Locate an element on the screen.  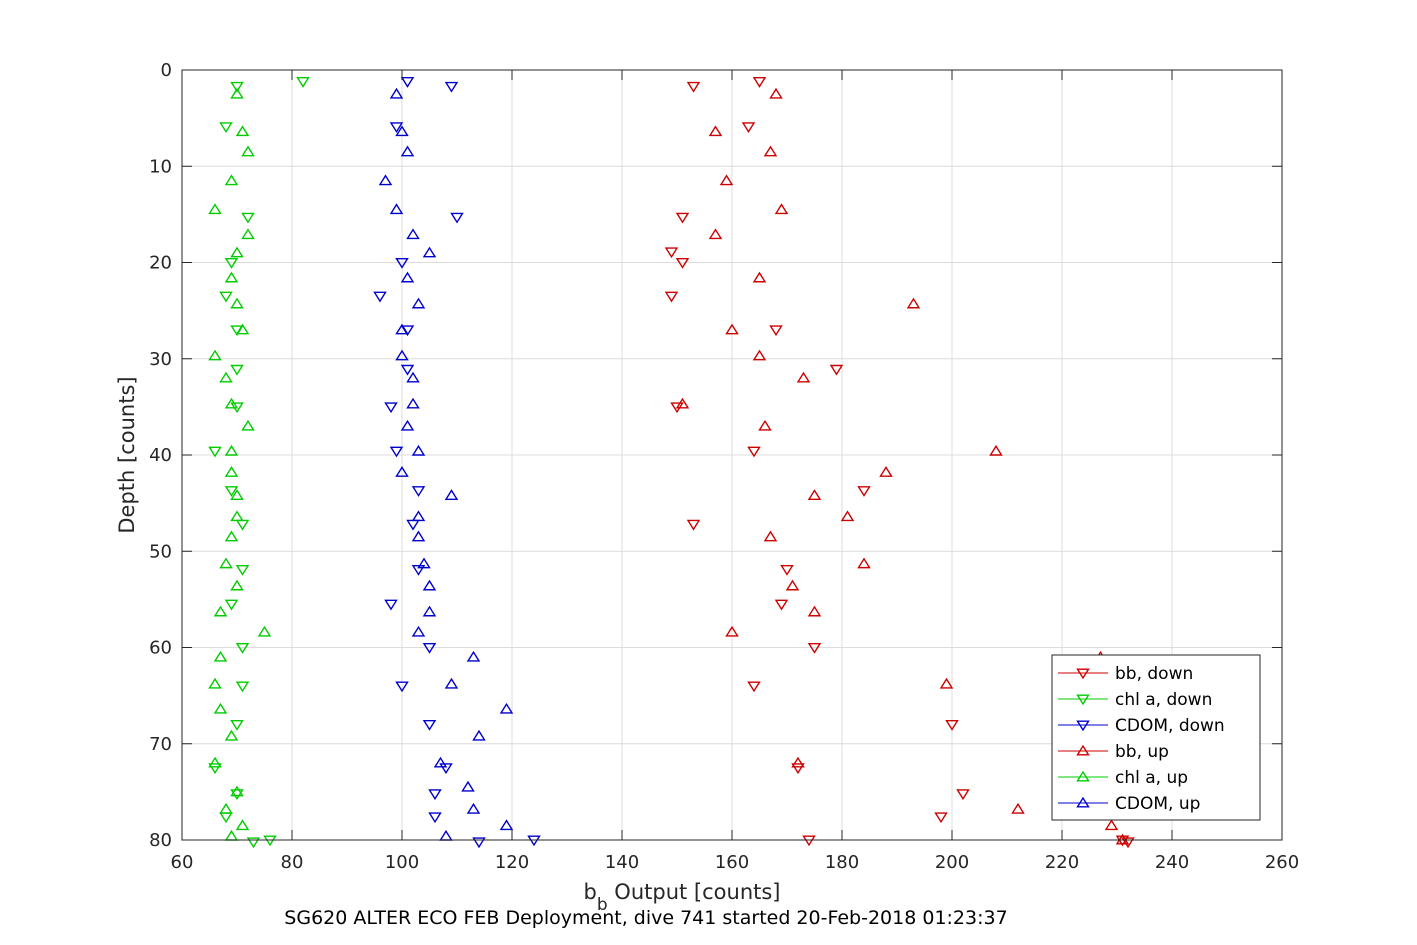
x-tick-label: 260 is located at coordinates (1282, 862).